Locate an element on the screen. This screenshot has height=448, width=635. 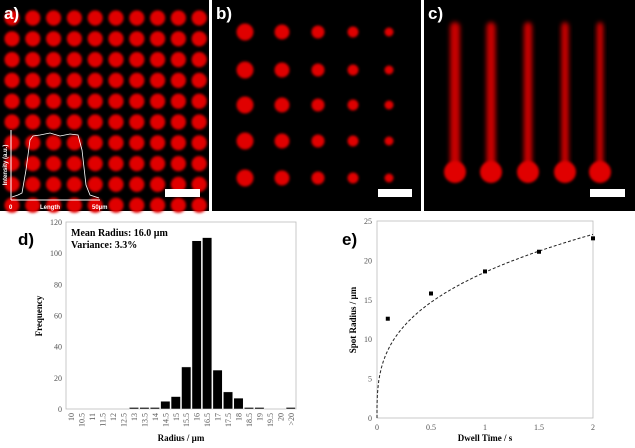
y-tick-label: 60 is located at coordinates (58, 316).